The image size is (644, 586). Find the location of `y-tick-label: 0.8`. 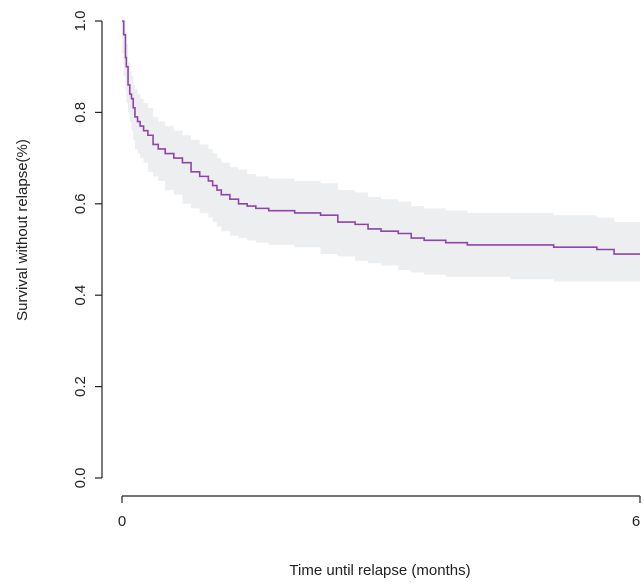

y-tick-label: 0.8 is located at coordinates (80, 112).